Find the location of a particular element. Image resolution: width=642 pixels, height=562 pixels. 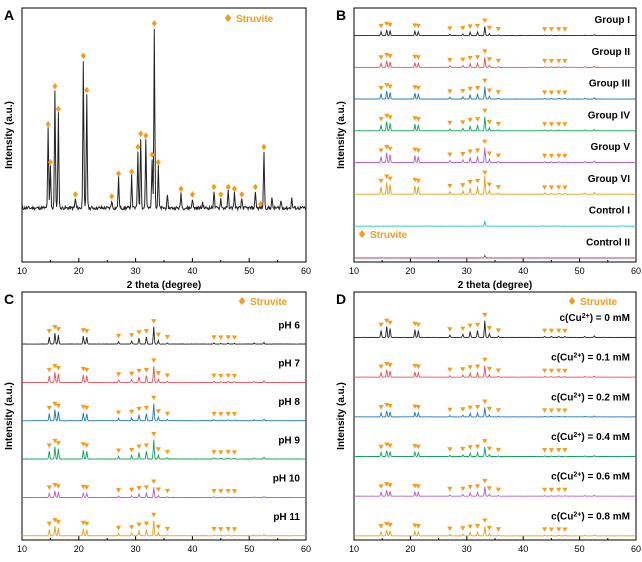

series-label: c(Cu2+) = 0.2 mM is located at coordinates (590, 398).